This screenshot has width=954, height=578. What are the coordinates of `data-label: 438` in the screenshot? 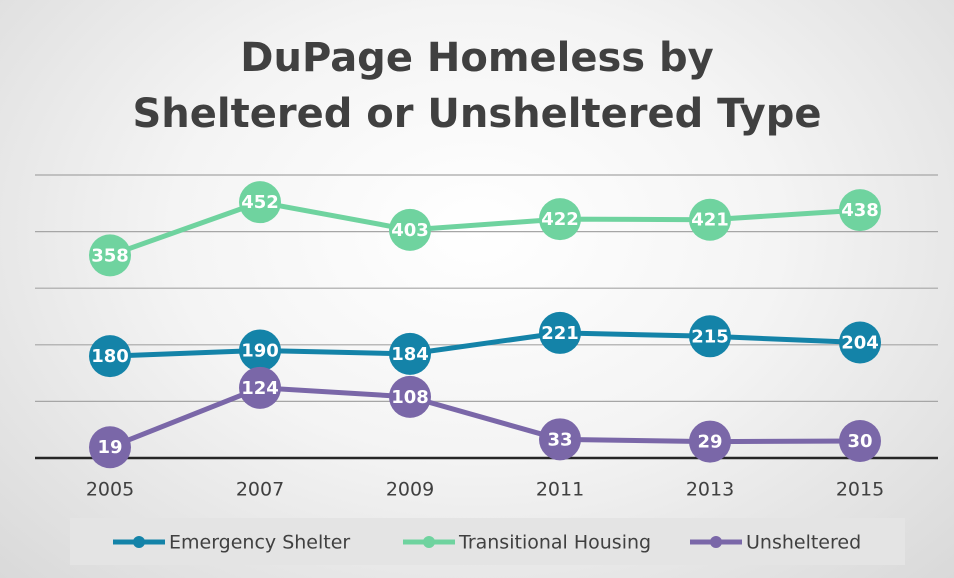 It's located at (860, 210).